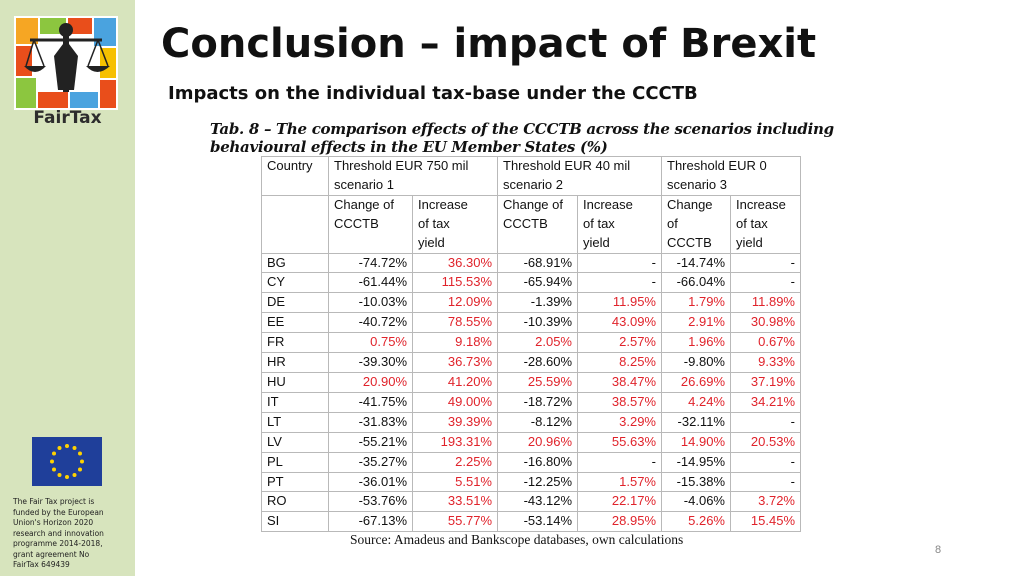 This screenshot has height=576, width=1024. Describe the element at coordinates (619, 502) in the screenshot. I see `value-cell: 22.17%` at that location.